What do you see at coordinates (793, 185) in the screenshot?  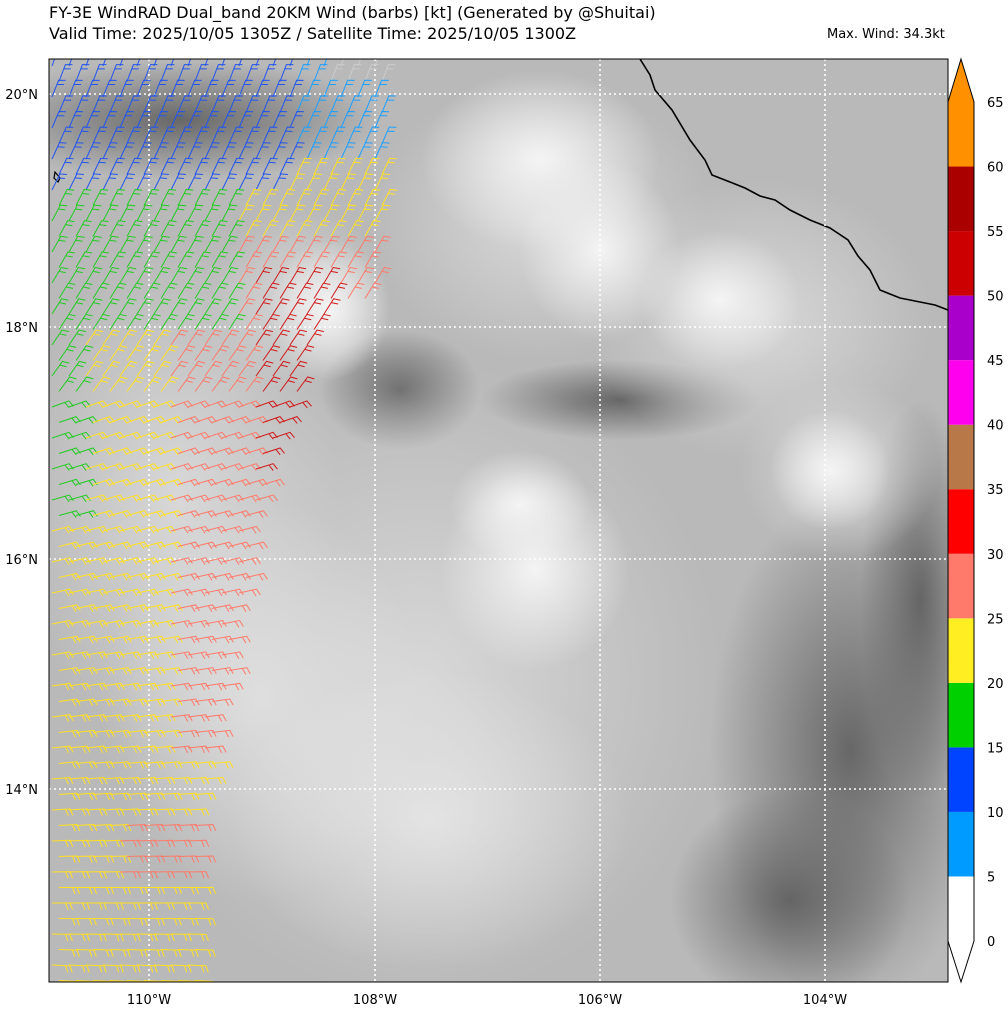 I see `coastline` at bounding box center [793, 185].